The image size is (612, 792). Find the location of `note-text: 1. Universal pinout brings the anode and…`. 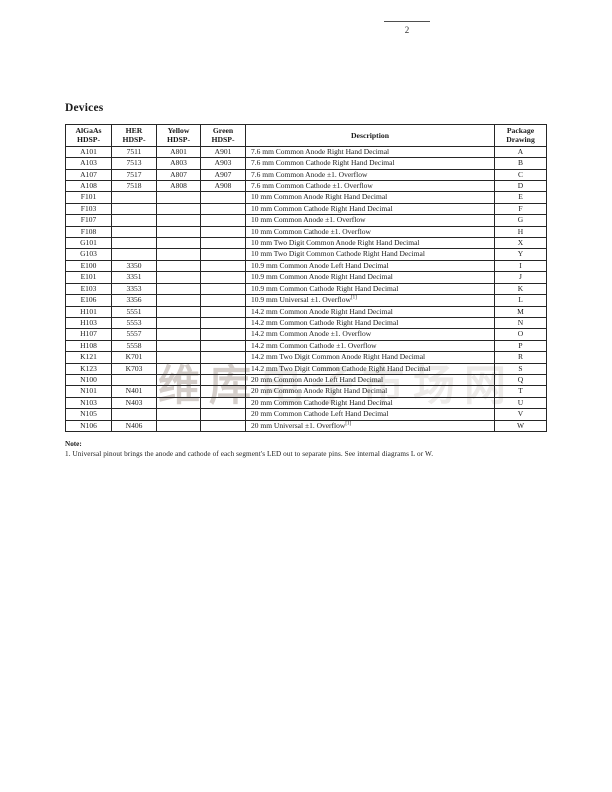

note-text: 1. Universal pinout brings the anode and… is located at coordinates (249, 453).